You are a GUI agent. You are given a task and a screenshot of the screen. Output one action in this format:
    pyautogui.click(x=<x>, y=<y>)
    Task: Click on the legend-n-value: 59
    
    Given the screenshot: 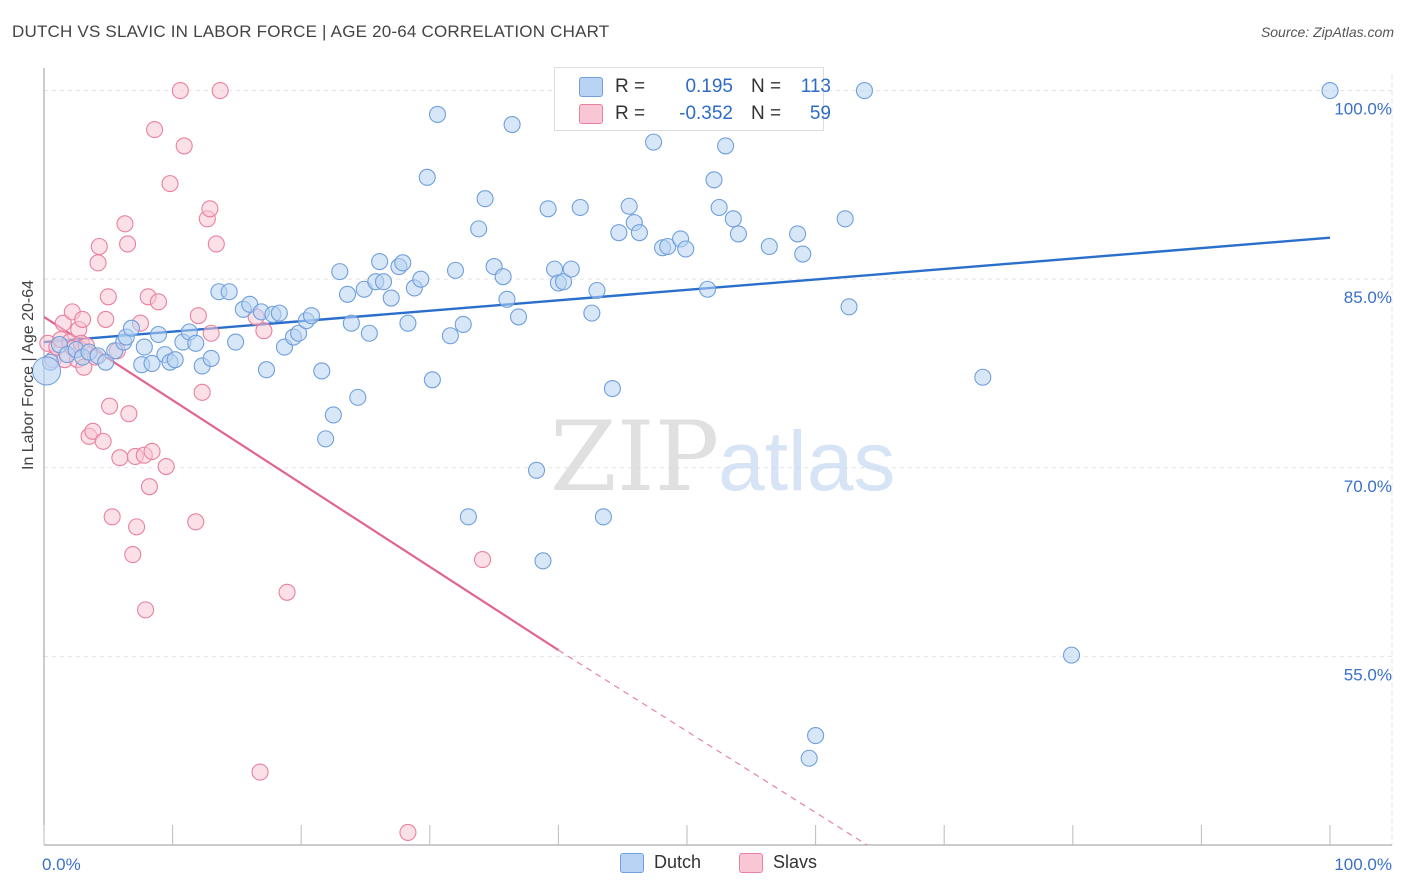 What is the action you would take?
    pyautogui.click(x=820, y=113)
    